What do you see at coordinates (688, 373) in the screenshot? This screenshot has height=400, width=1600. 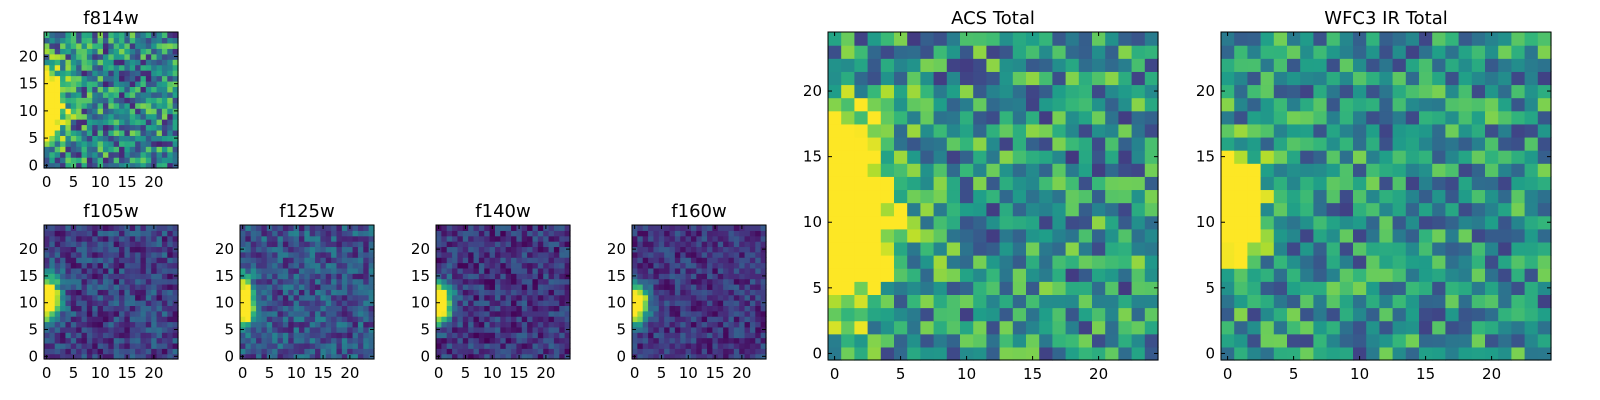 I see `x-tick-label: 10` at bounding box center [688, 373].